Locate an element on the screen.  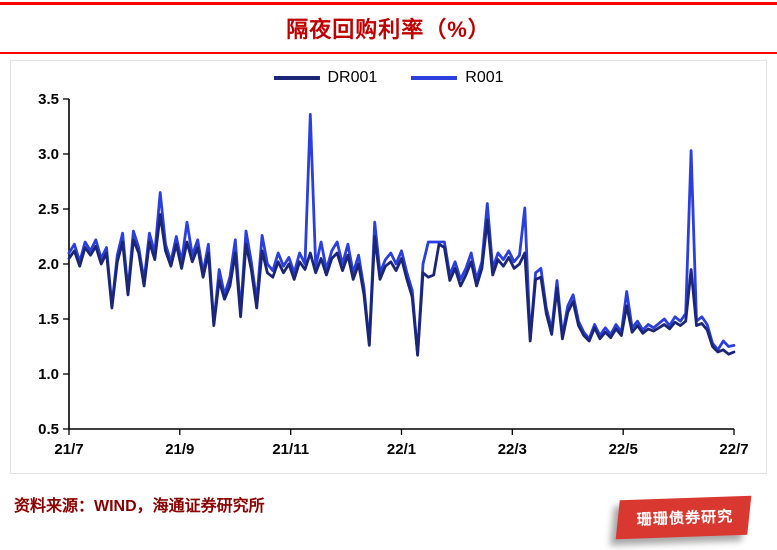
y-tick-label: 1.0 is located at coordinates (48, 374).